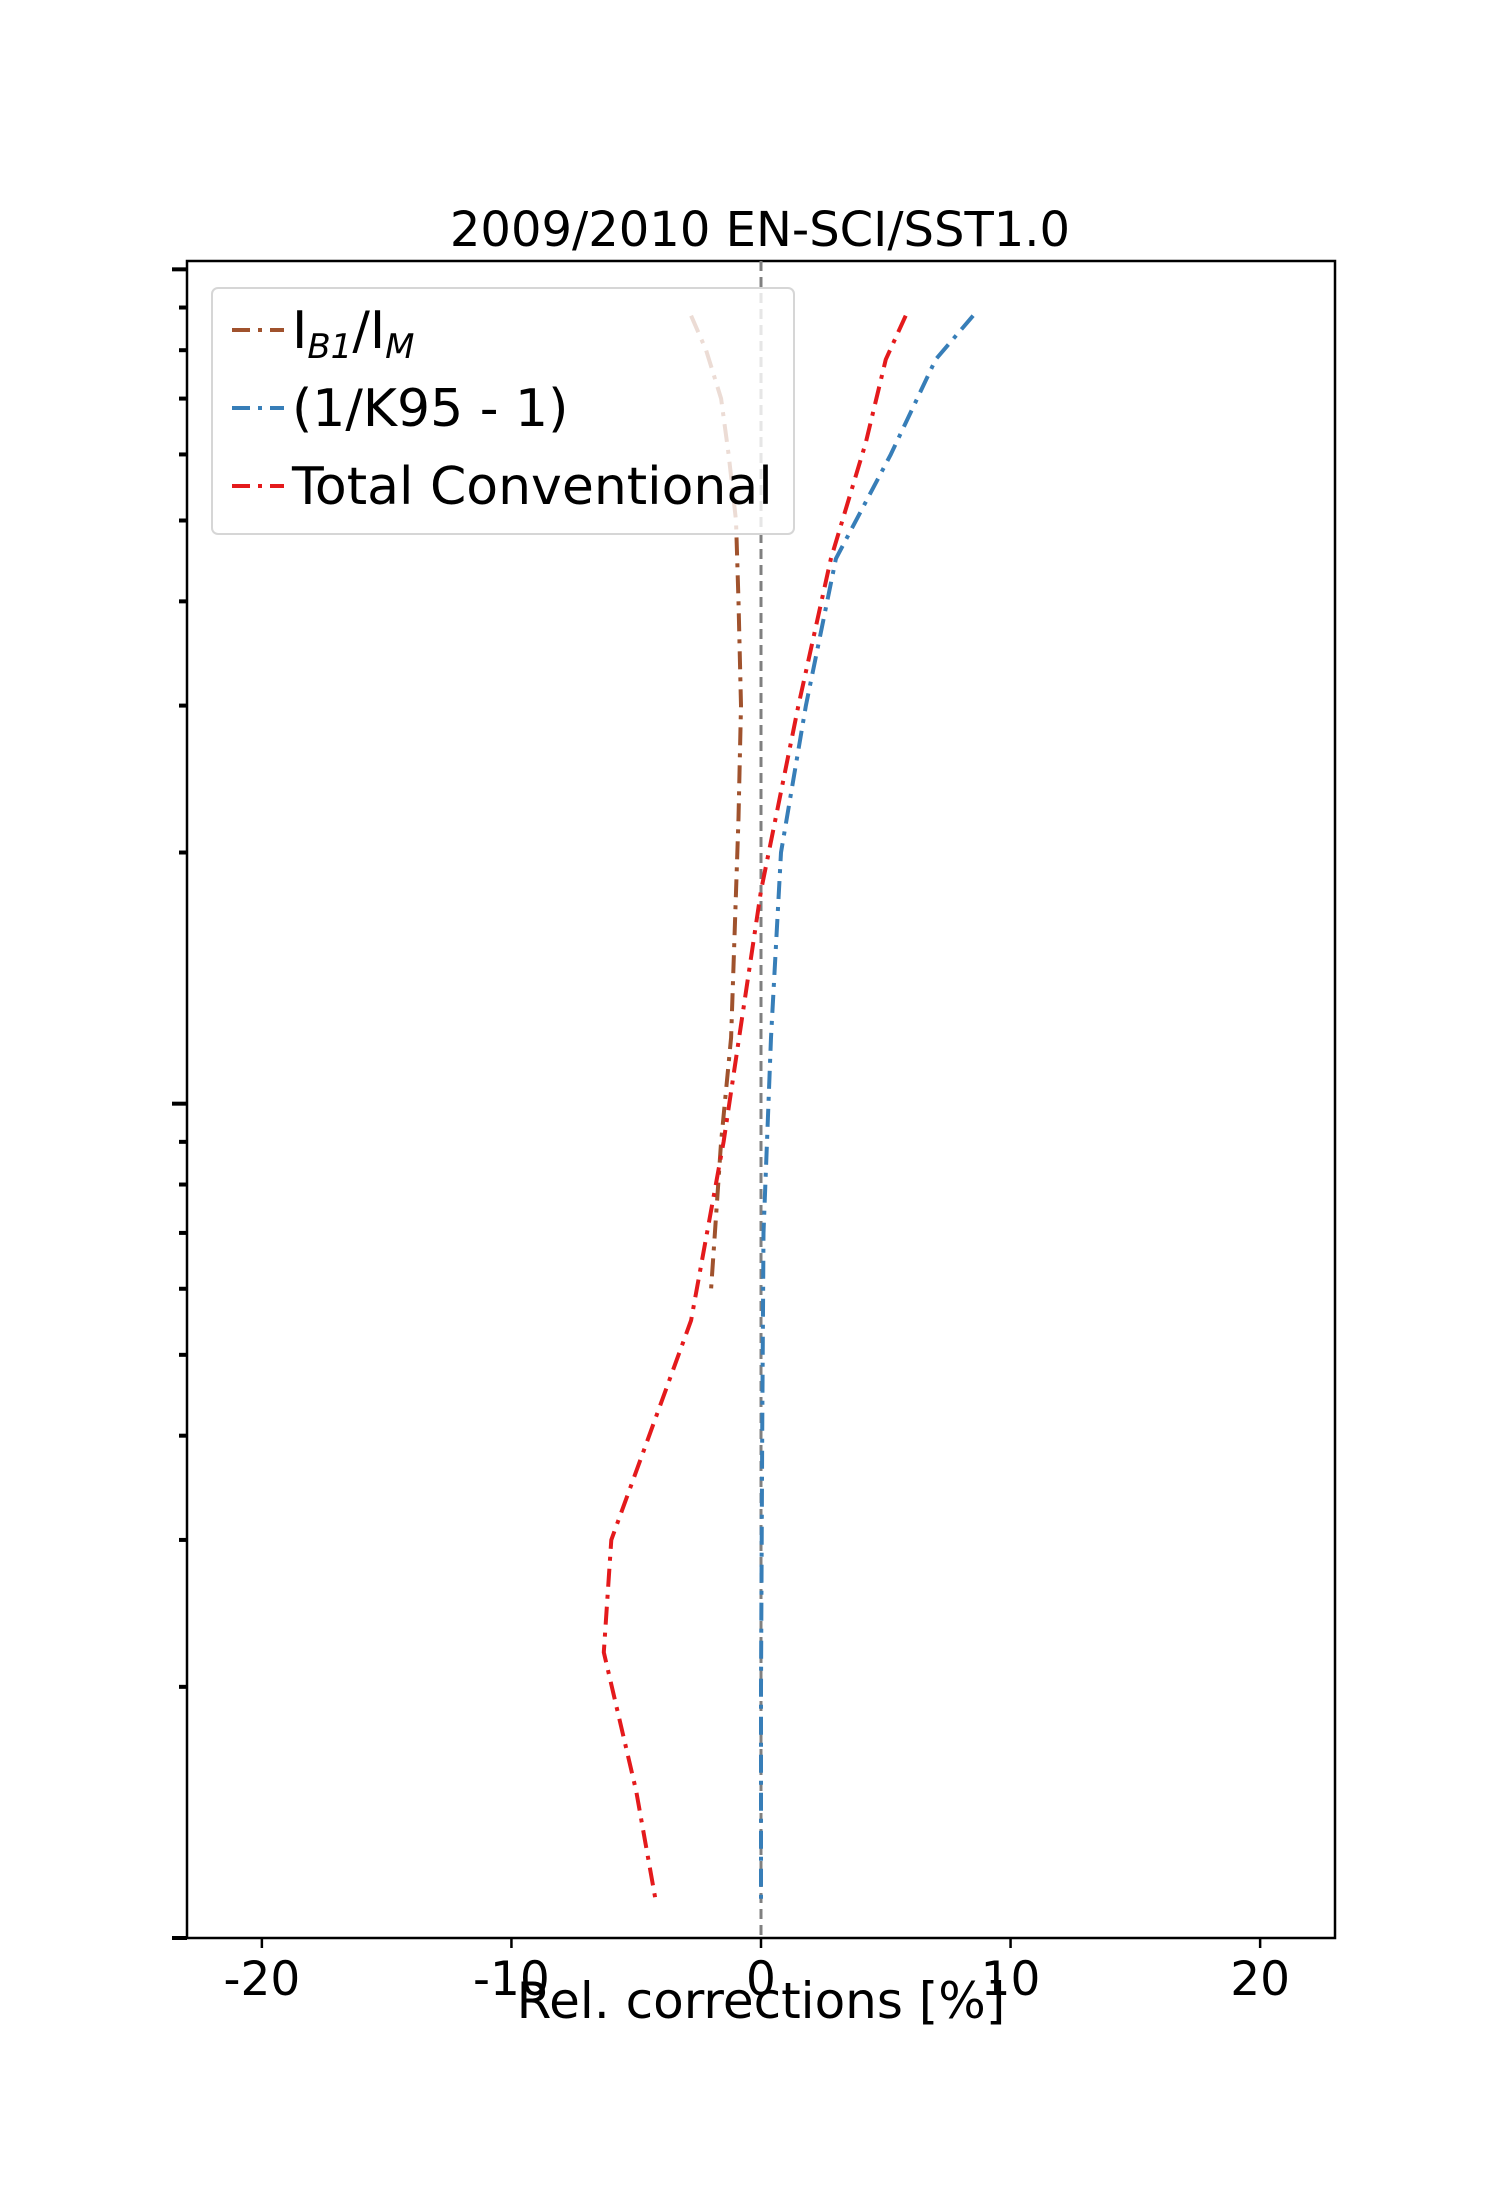 The width and height of the screenshot is (1500, 2200). I want to click on legend-label-ib1-im-mid: /I, so click(368, 331).